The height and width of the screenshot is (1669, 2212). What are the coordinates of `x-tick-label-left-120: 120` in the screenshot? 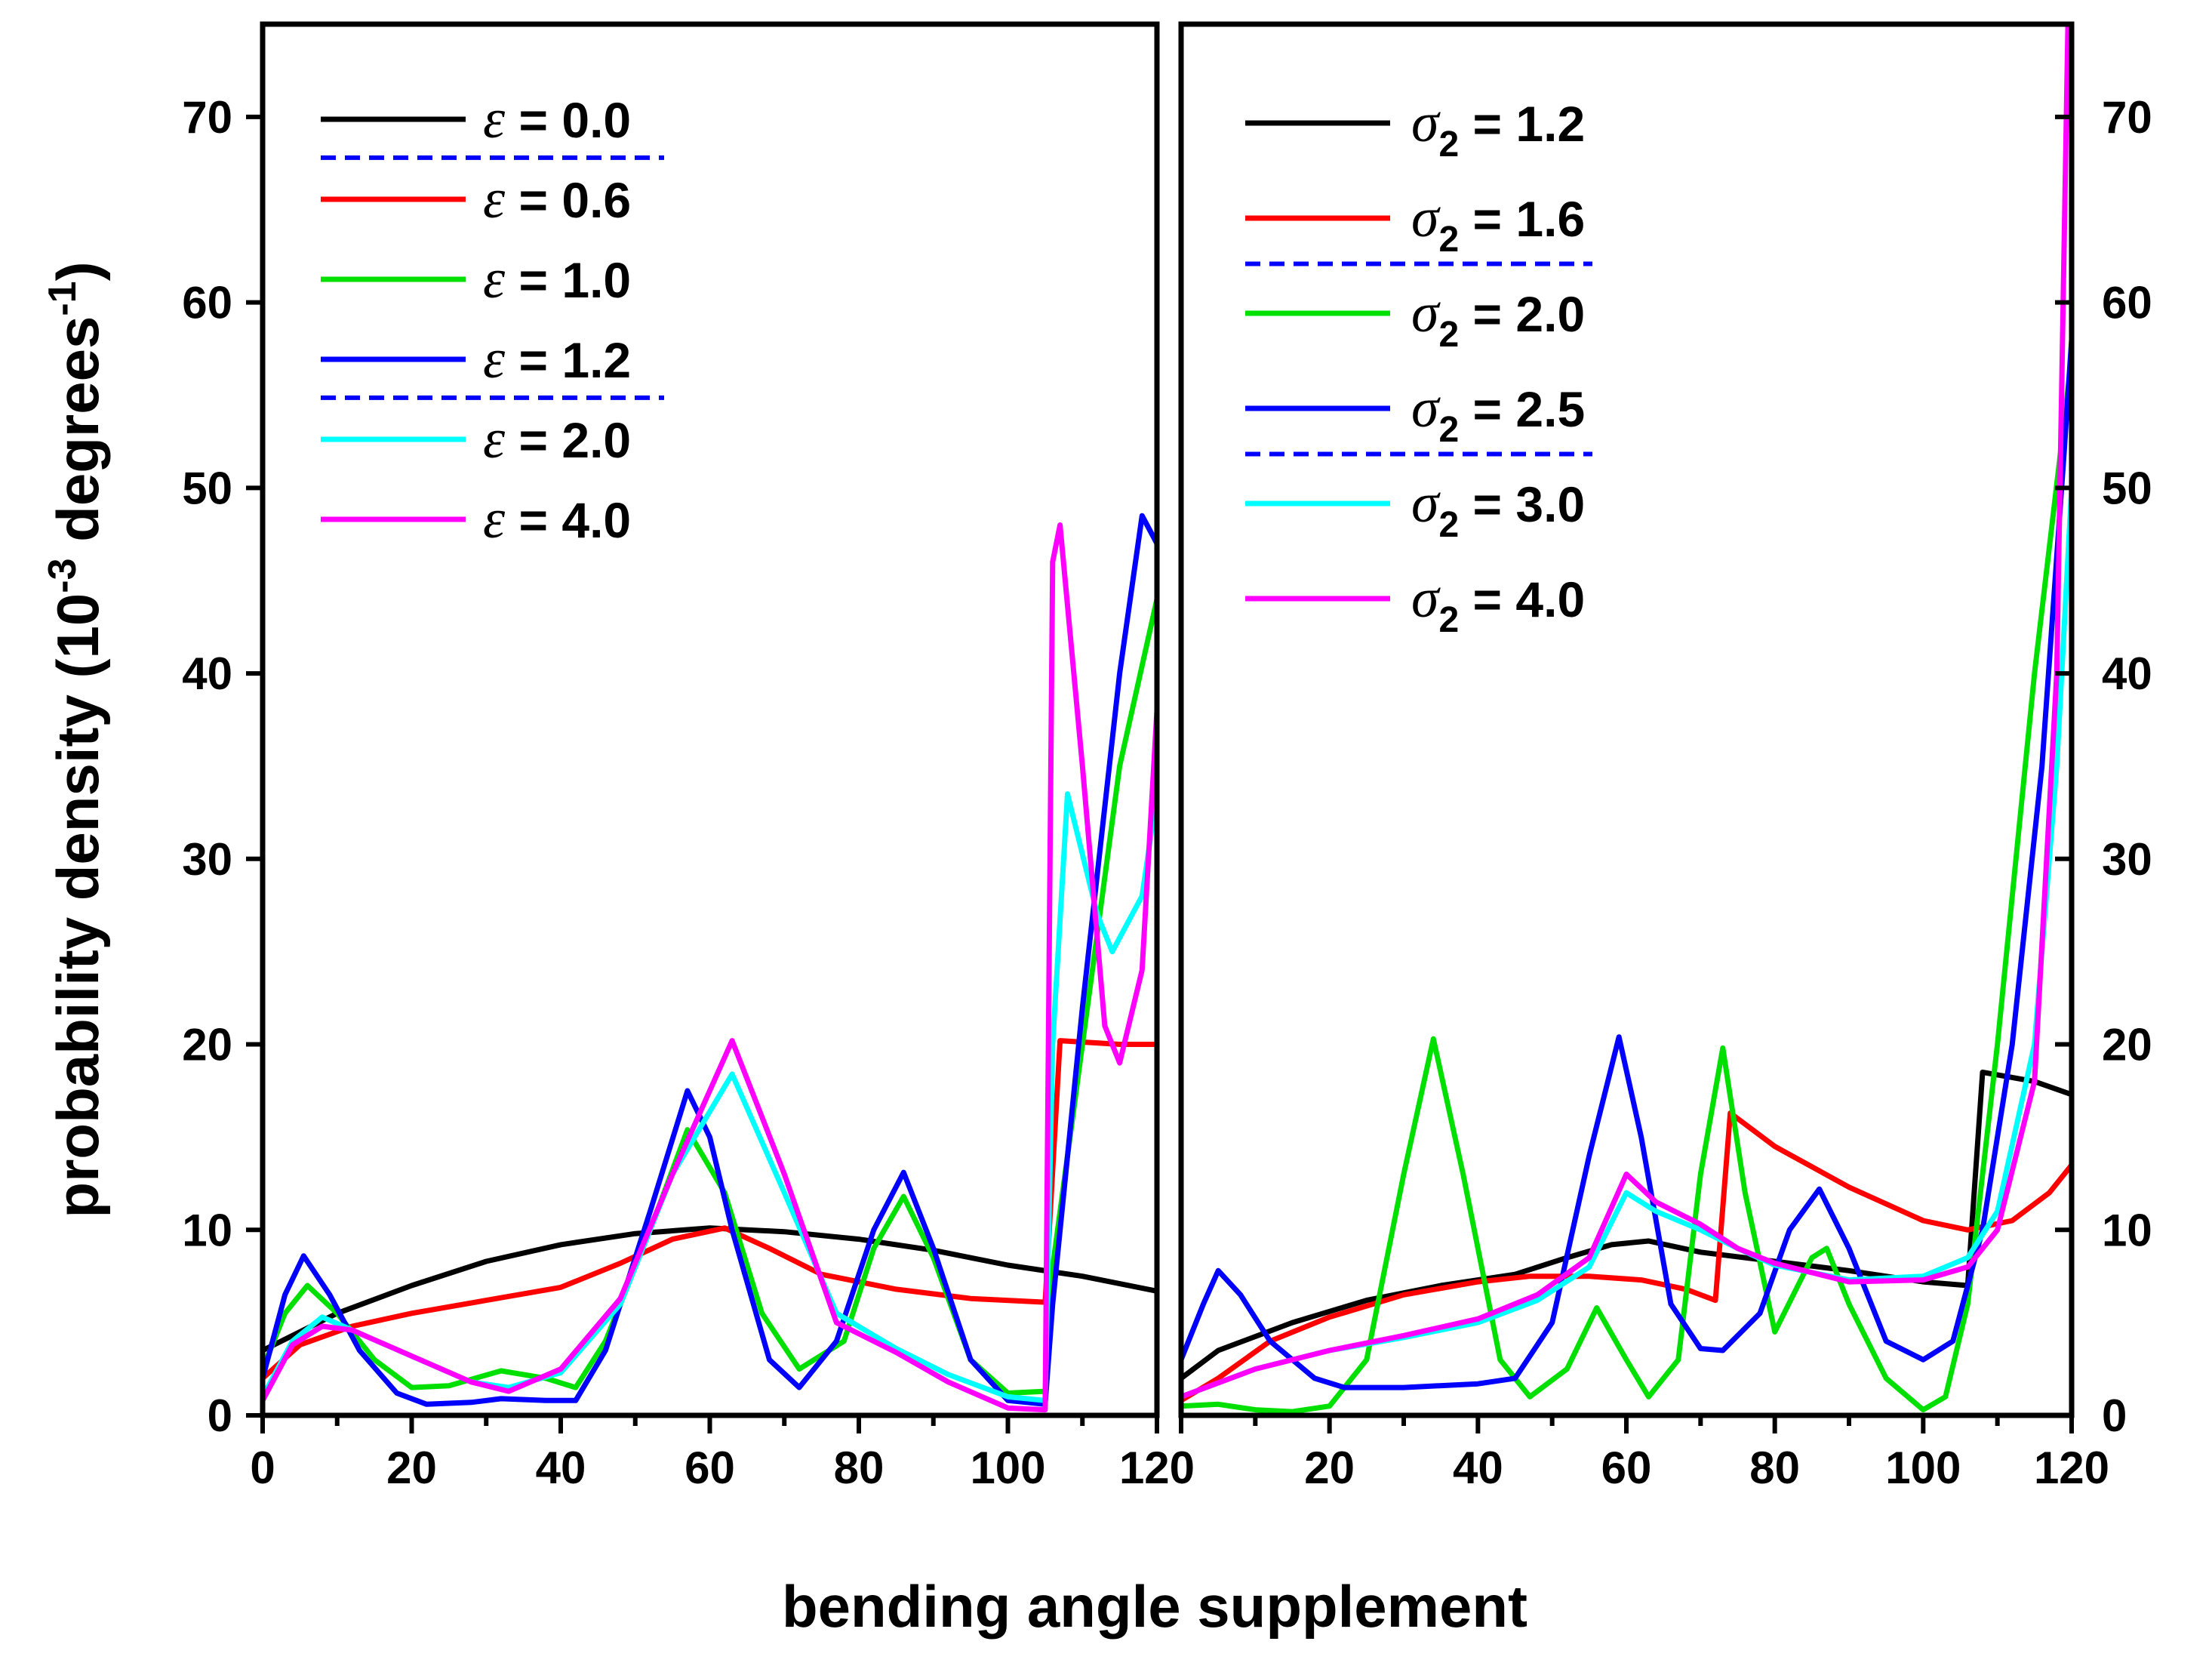 It's located at (1157, 1468).